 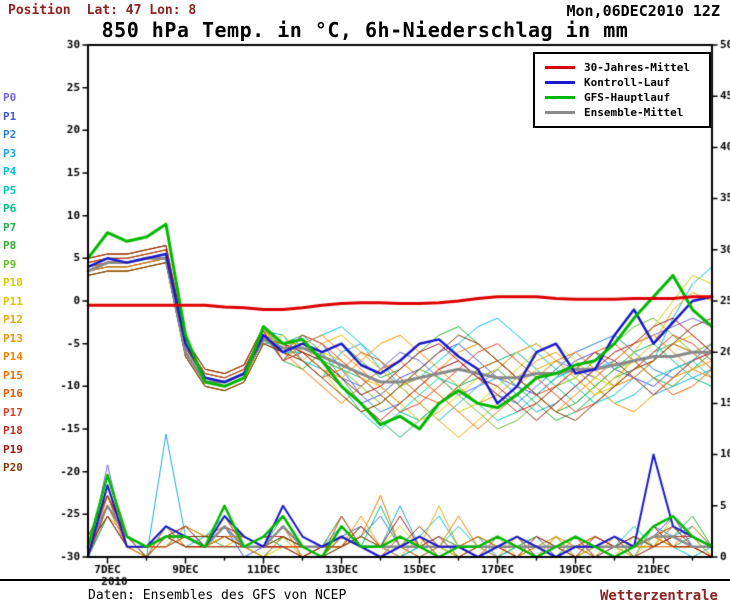 I want to click on run-datetime: Mon,06DEC2010 12Z, so click(x=643, y=11).